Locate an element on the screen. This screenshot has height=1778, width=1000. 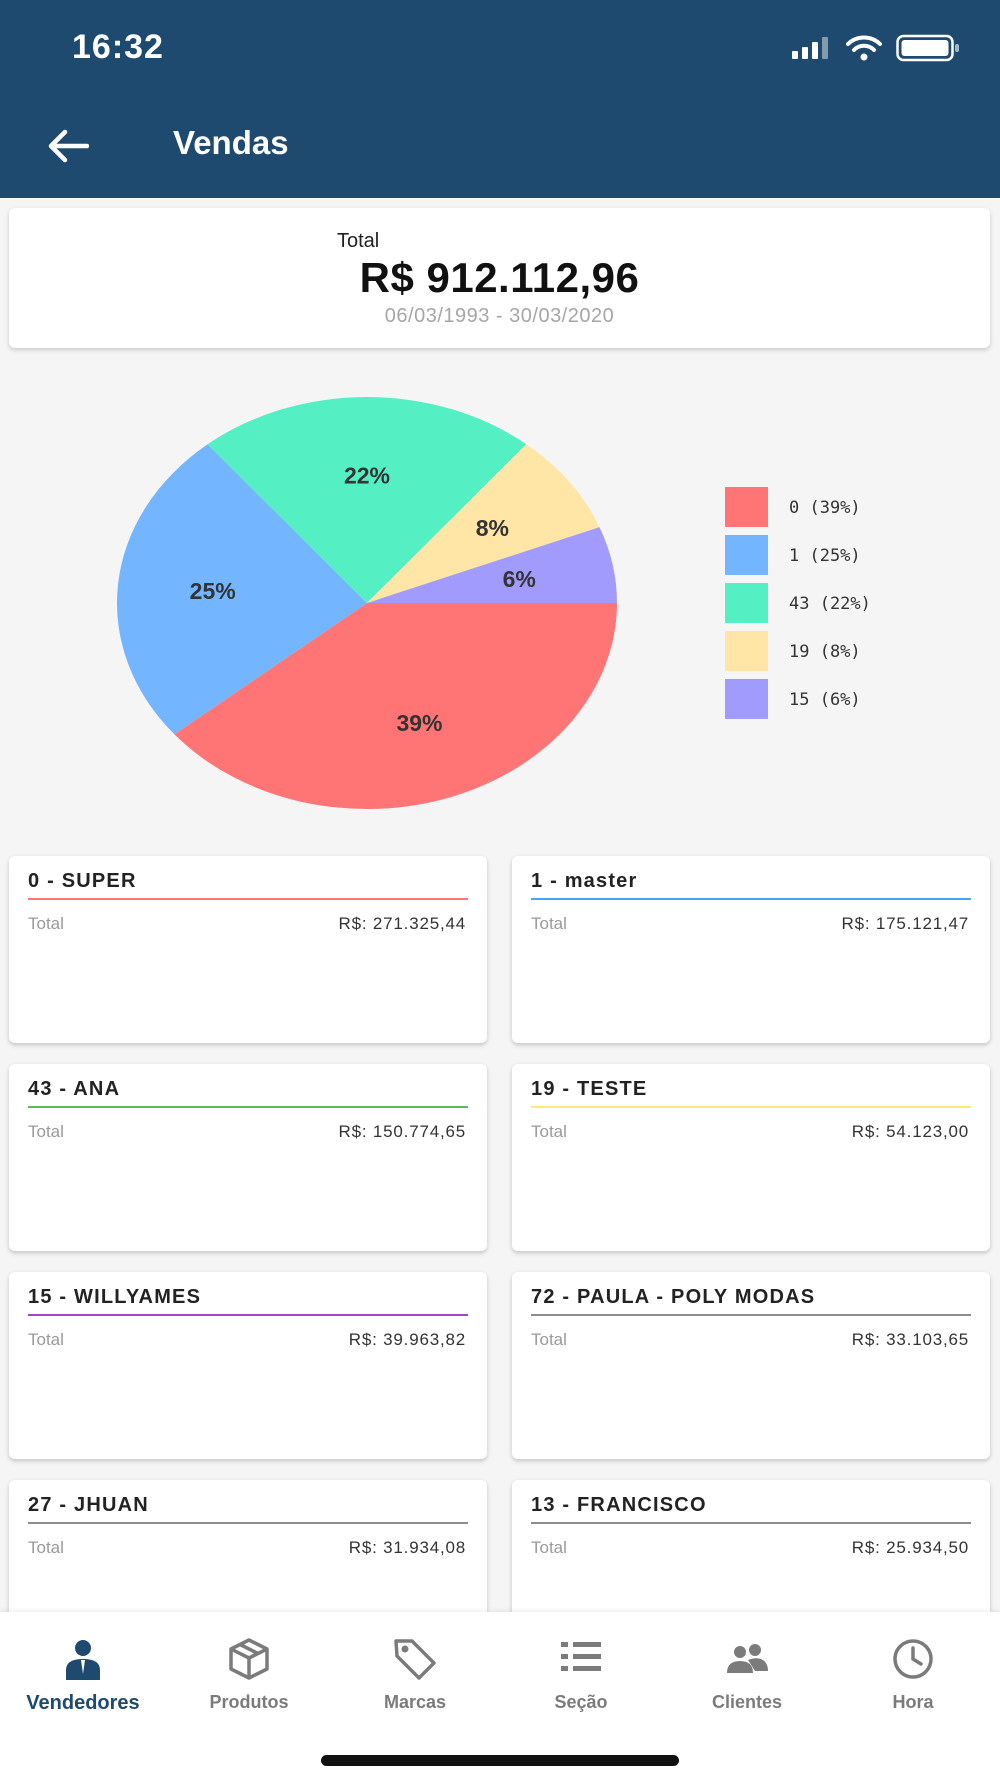
nav-label: Marcas is located at coordinates (415, 1702).